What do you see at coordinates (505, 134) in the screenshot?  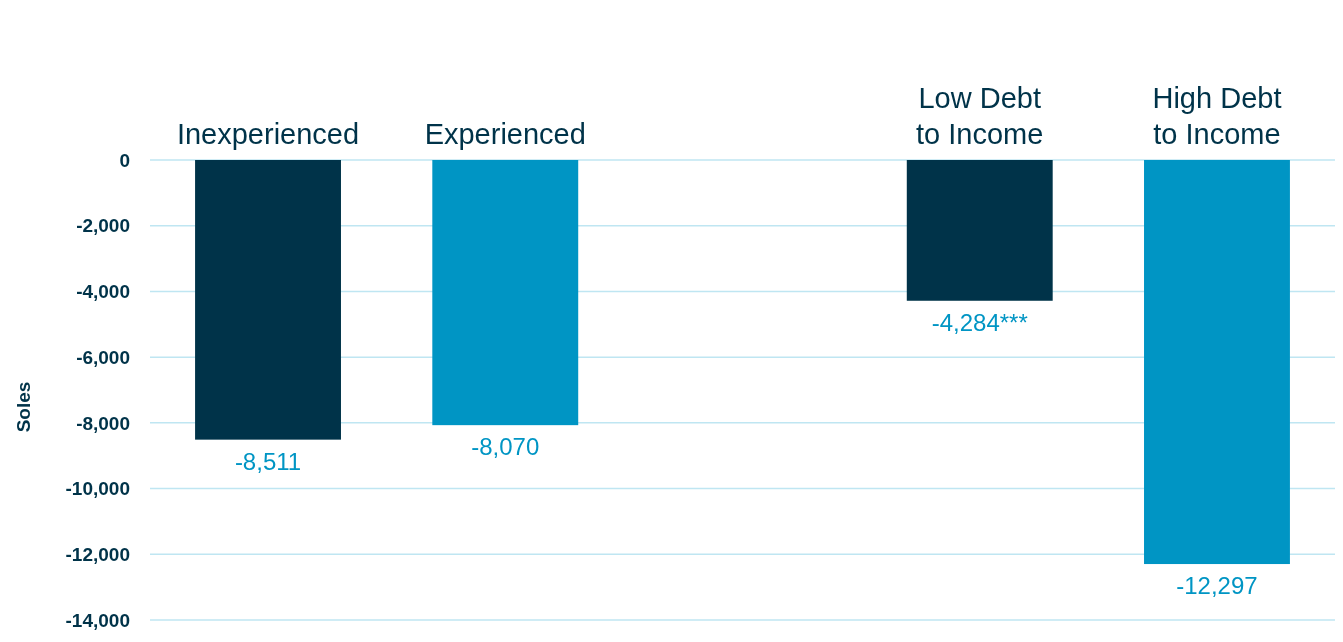 I see `x-tick-label: Experienced` at bounding box center [505, 134].